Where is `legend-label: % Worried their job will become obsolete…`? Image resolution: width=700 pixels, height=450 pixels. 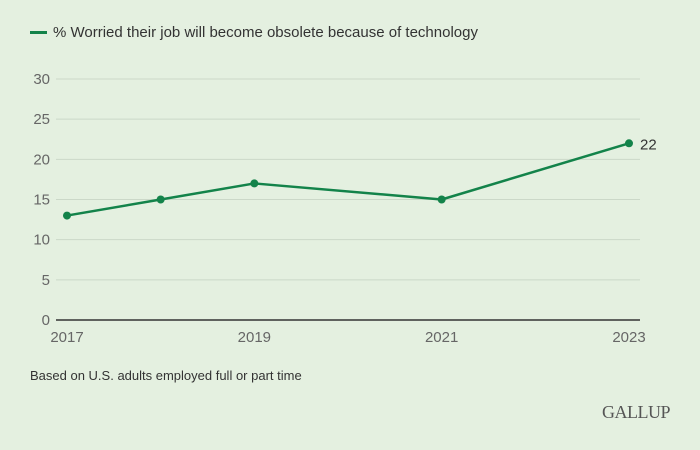 legend-label: % Worried their job will become obsolete… is located at coordinates (265, 32).